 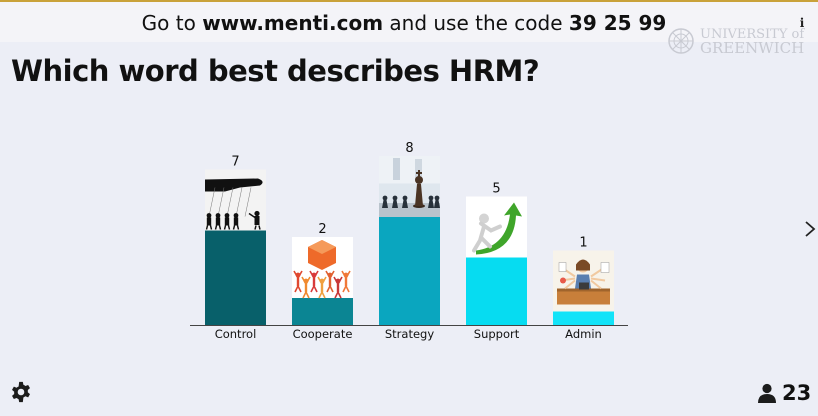 I want to click on figure-pushing-arrow-image, so click(x=496, y=227).